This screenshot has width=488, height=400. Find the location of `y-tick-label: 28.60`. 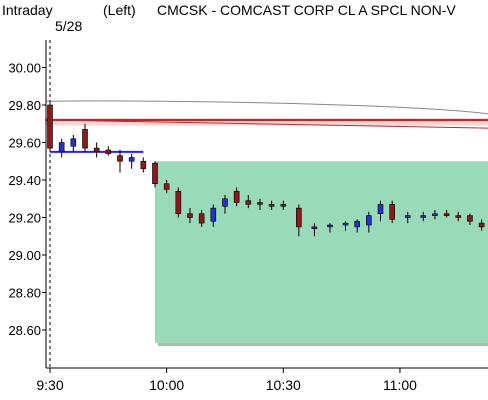

y-tick-label: 28.60 is located at coordinates (24, 330).